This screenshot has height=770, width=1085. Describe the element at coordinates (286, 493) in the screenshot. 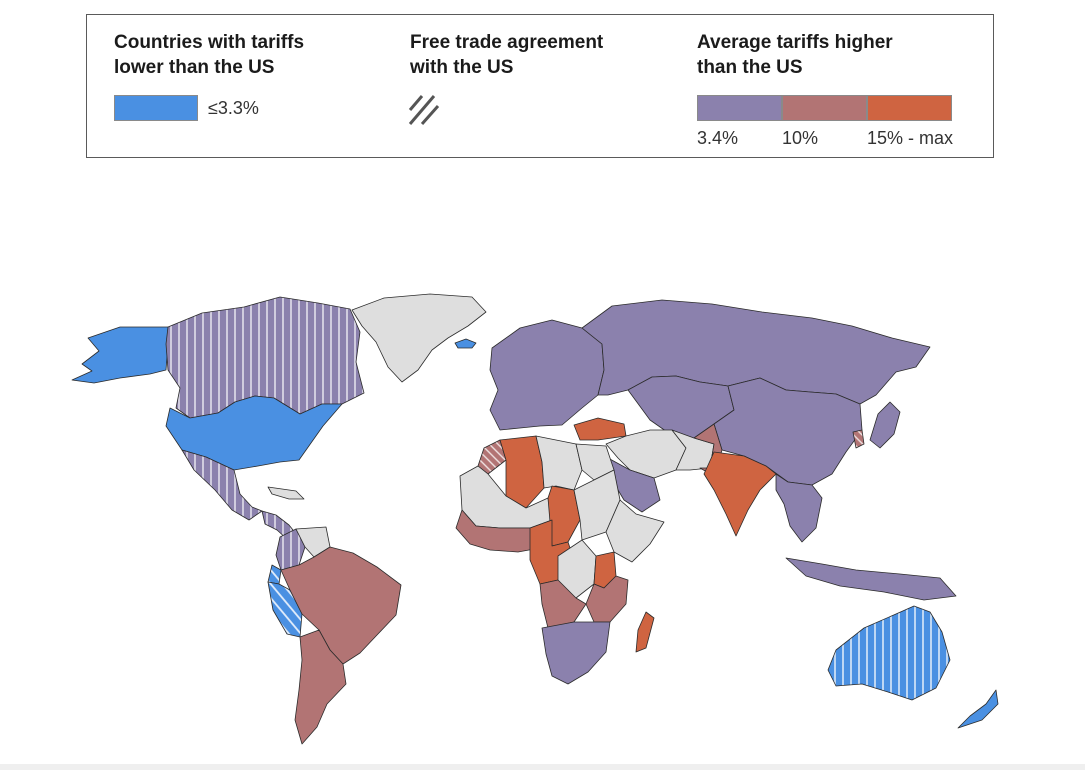

I see `map-region-caribbean` at that location.